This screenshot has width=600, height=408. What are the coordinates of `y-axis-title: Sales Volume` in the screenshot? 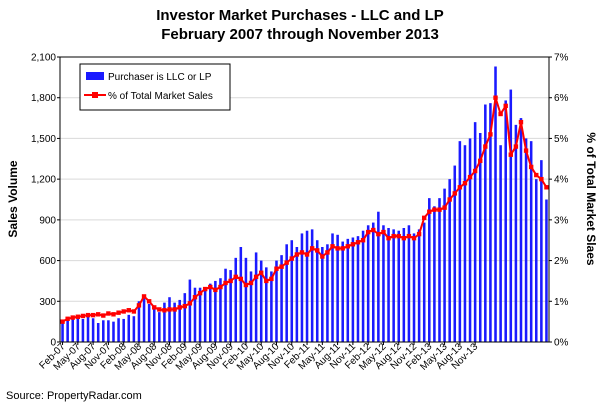 It's located at (13, 198).